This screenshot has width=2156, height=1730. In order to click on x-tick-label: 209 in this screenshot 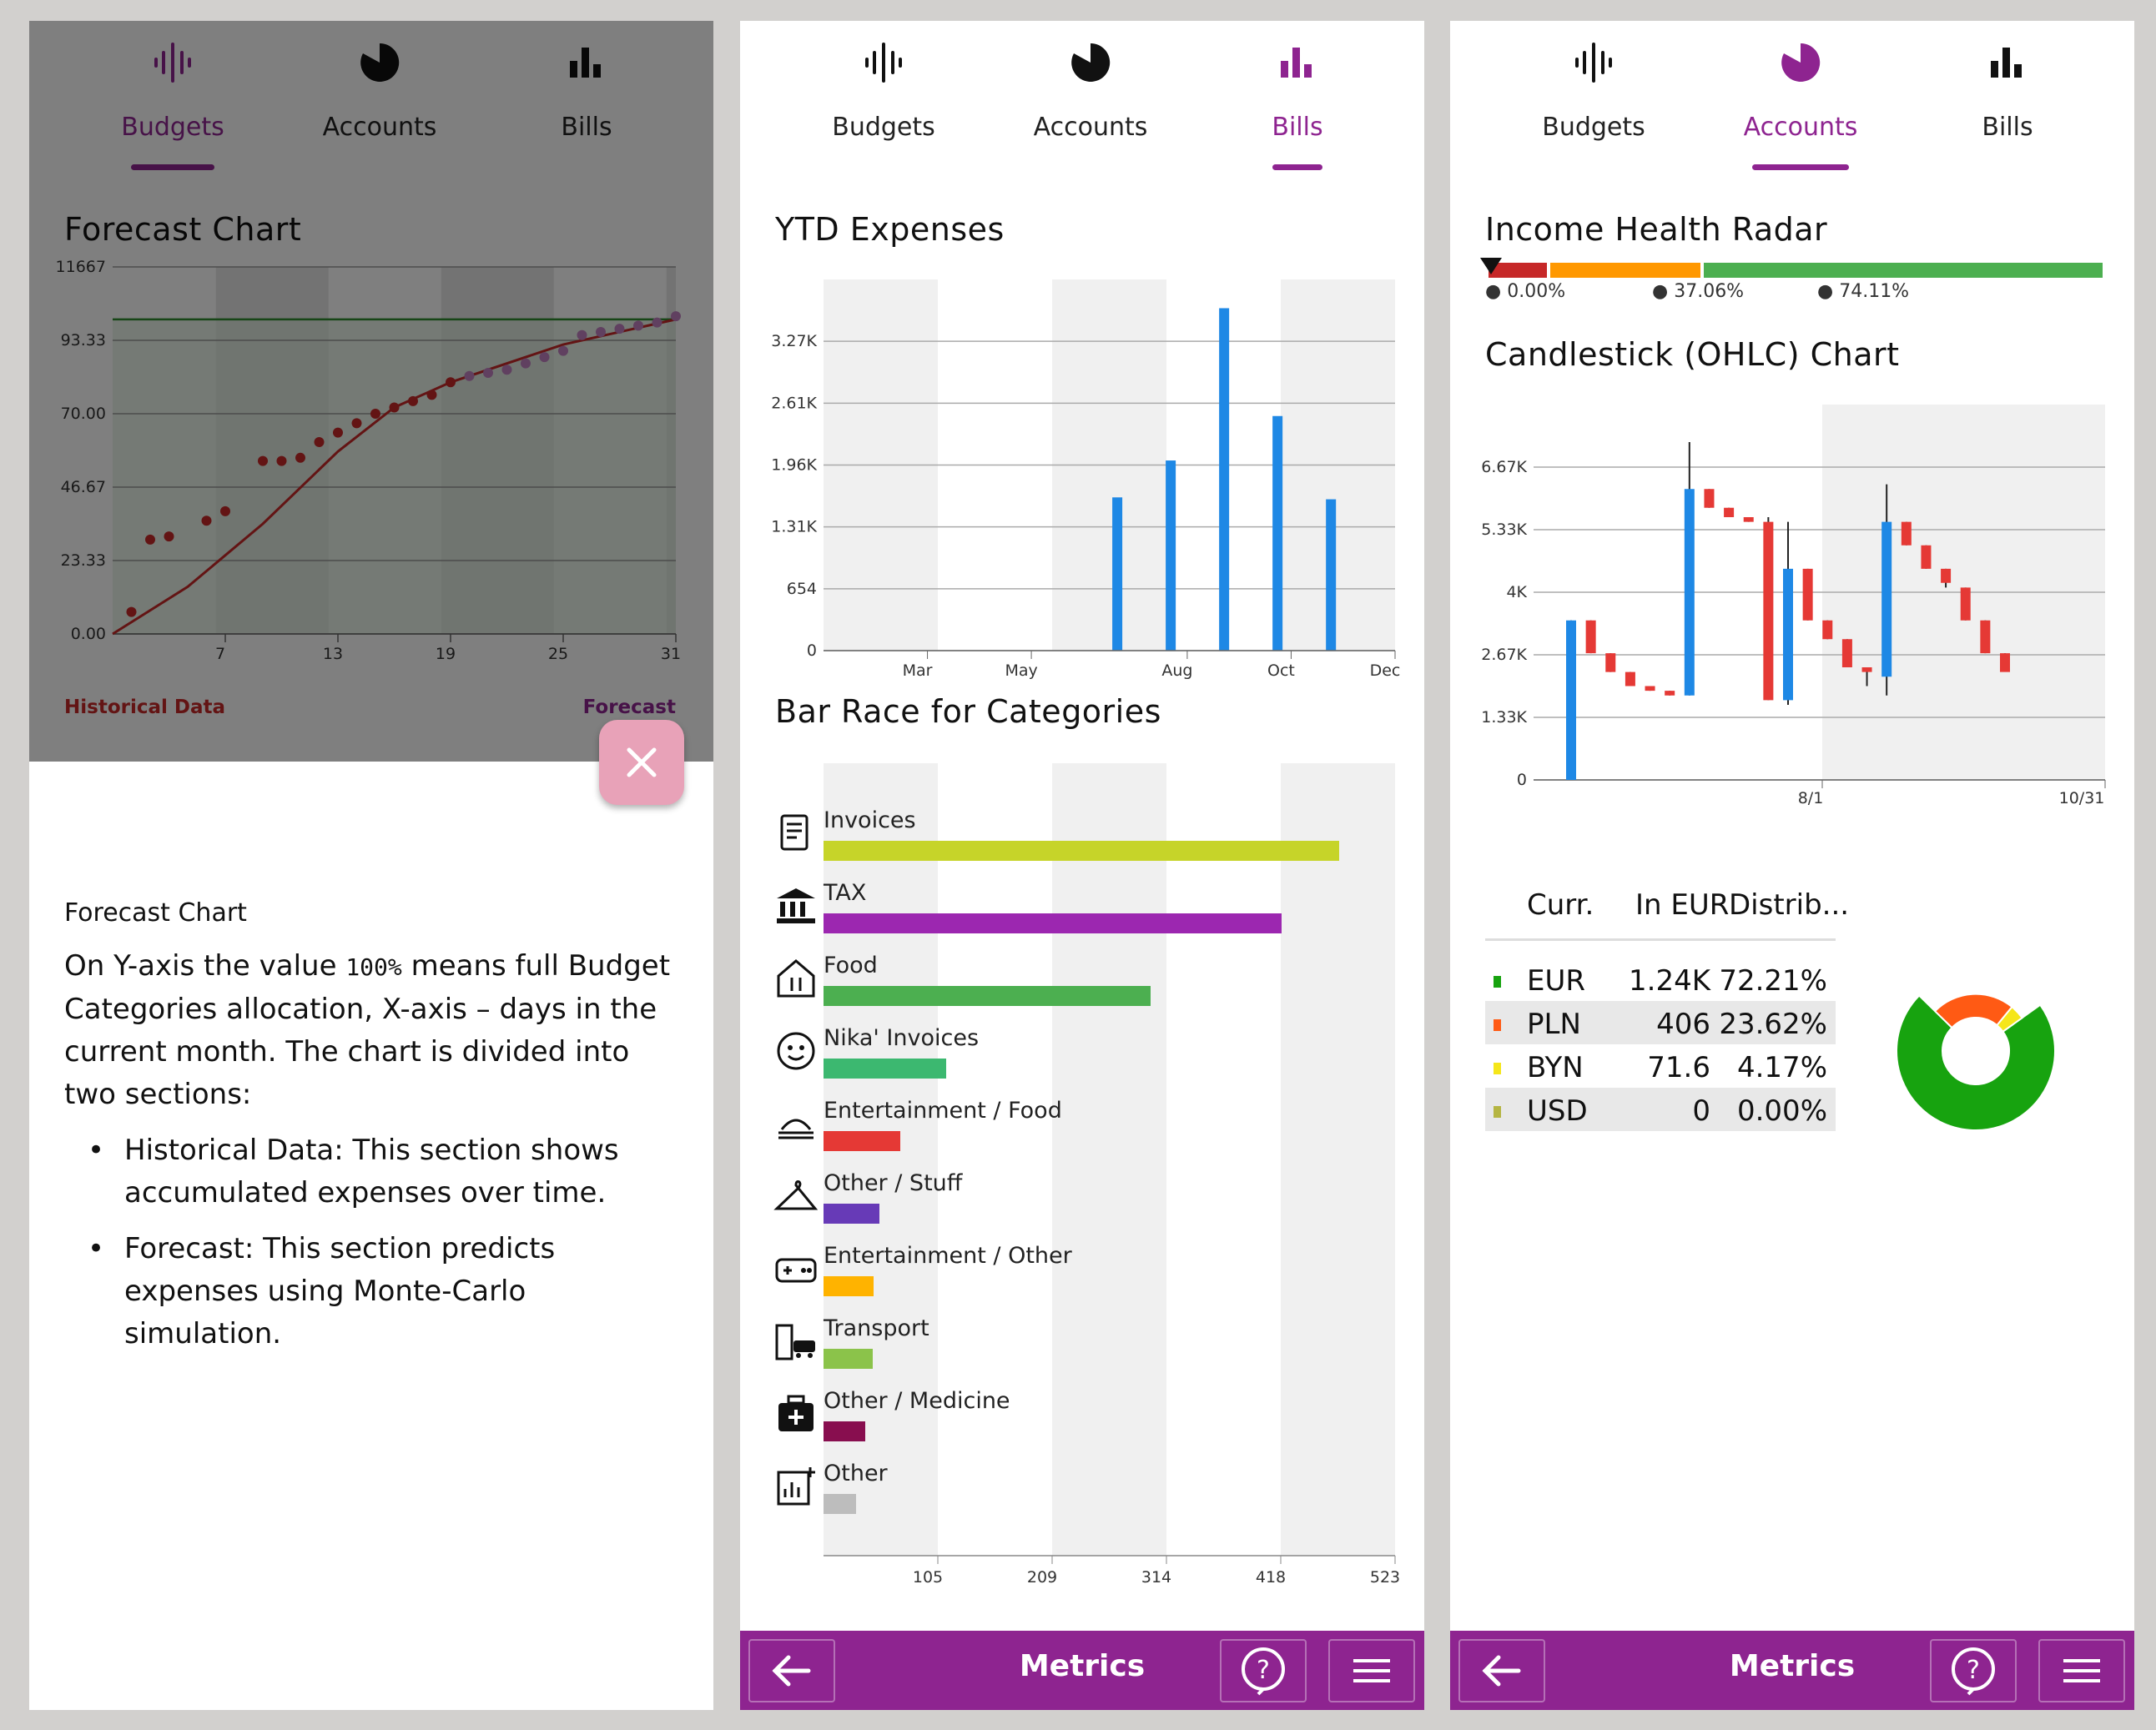, I will do `click(1042, 1577)`.